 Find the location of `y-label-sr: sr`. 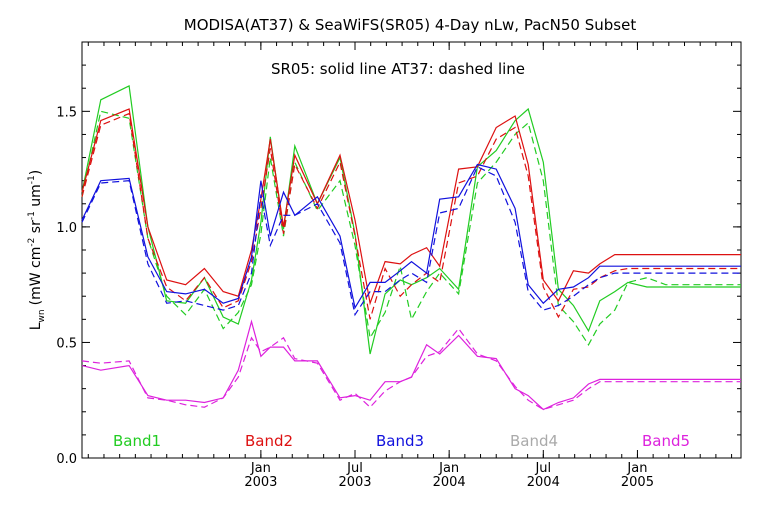

y-label-sr: sr is located at coordinates (36, 229).